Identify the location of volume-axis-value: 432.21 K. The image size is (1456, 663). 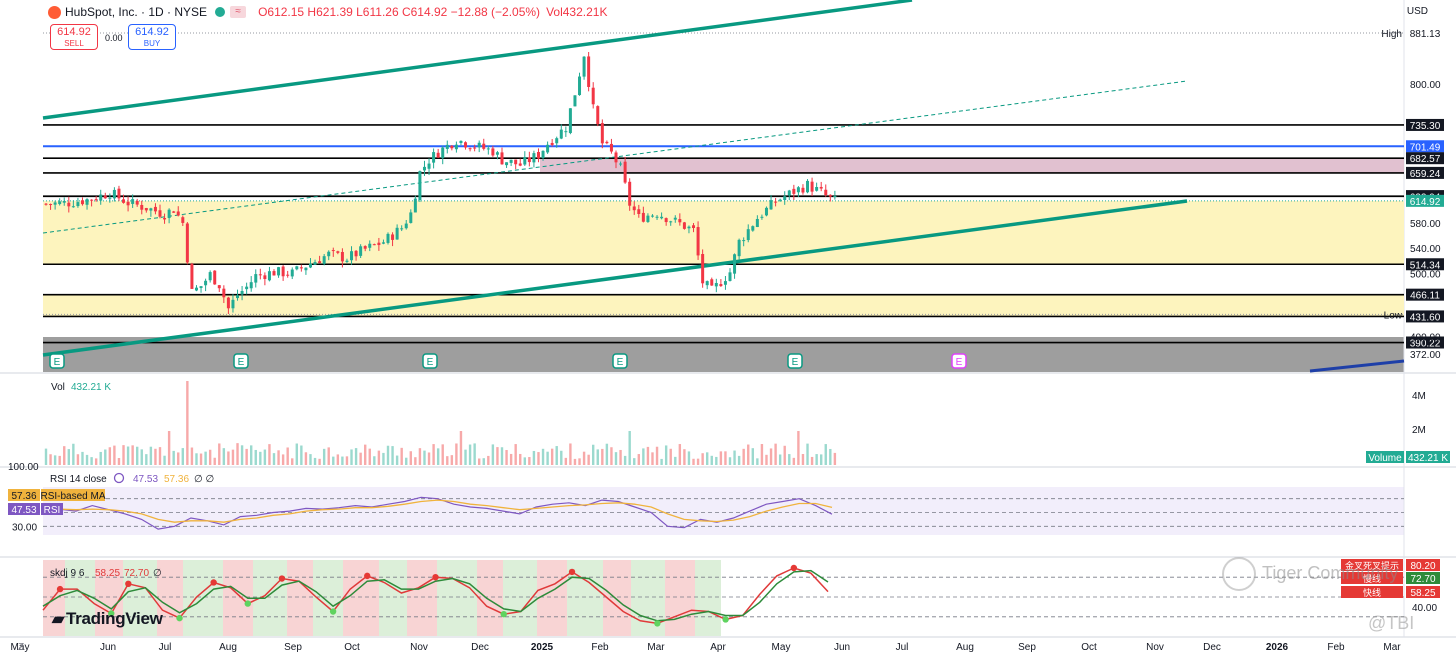
(1428, 458).